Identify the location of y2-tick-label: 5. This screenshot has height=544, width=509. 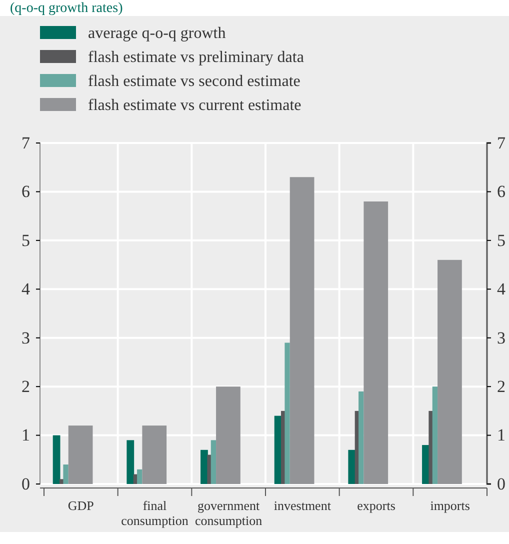
(501, 240).